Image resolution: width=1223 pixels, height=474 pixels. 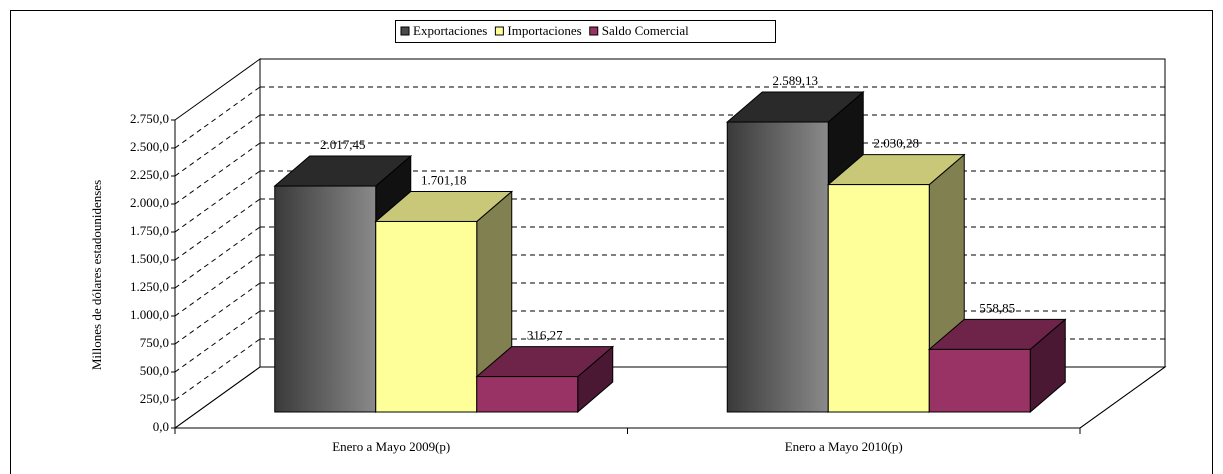 I want to click on y-tick-label: 750,0, so click(x=154, y=342).